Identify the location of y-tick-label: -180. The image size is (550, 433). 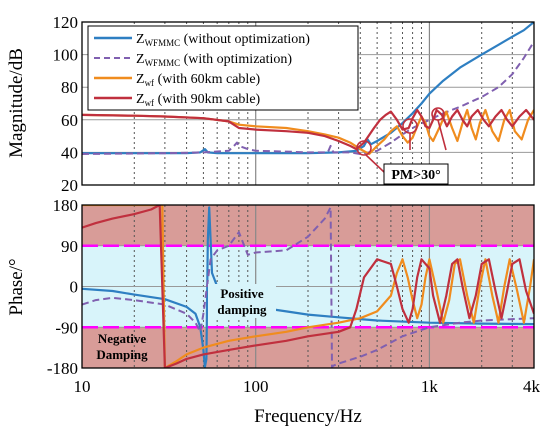
(62, 368).